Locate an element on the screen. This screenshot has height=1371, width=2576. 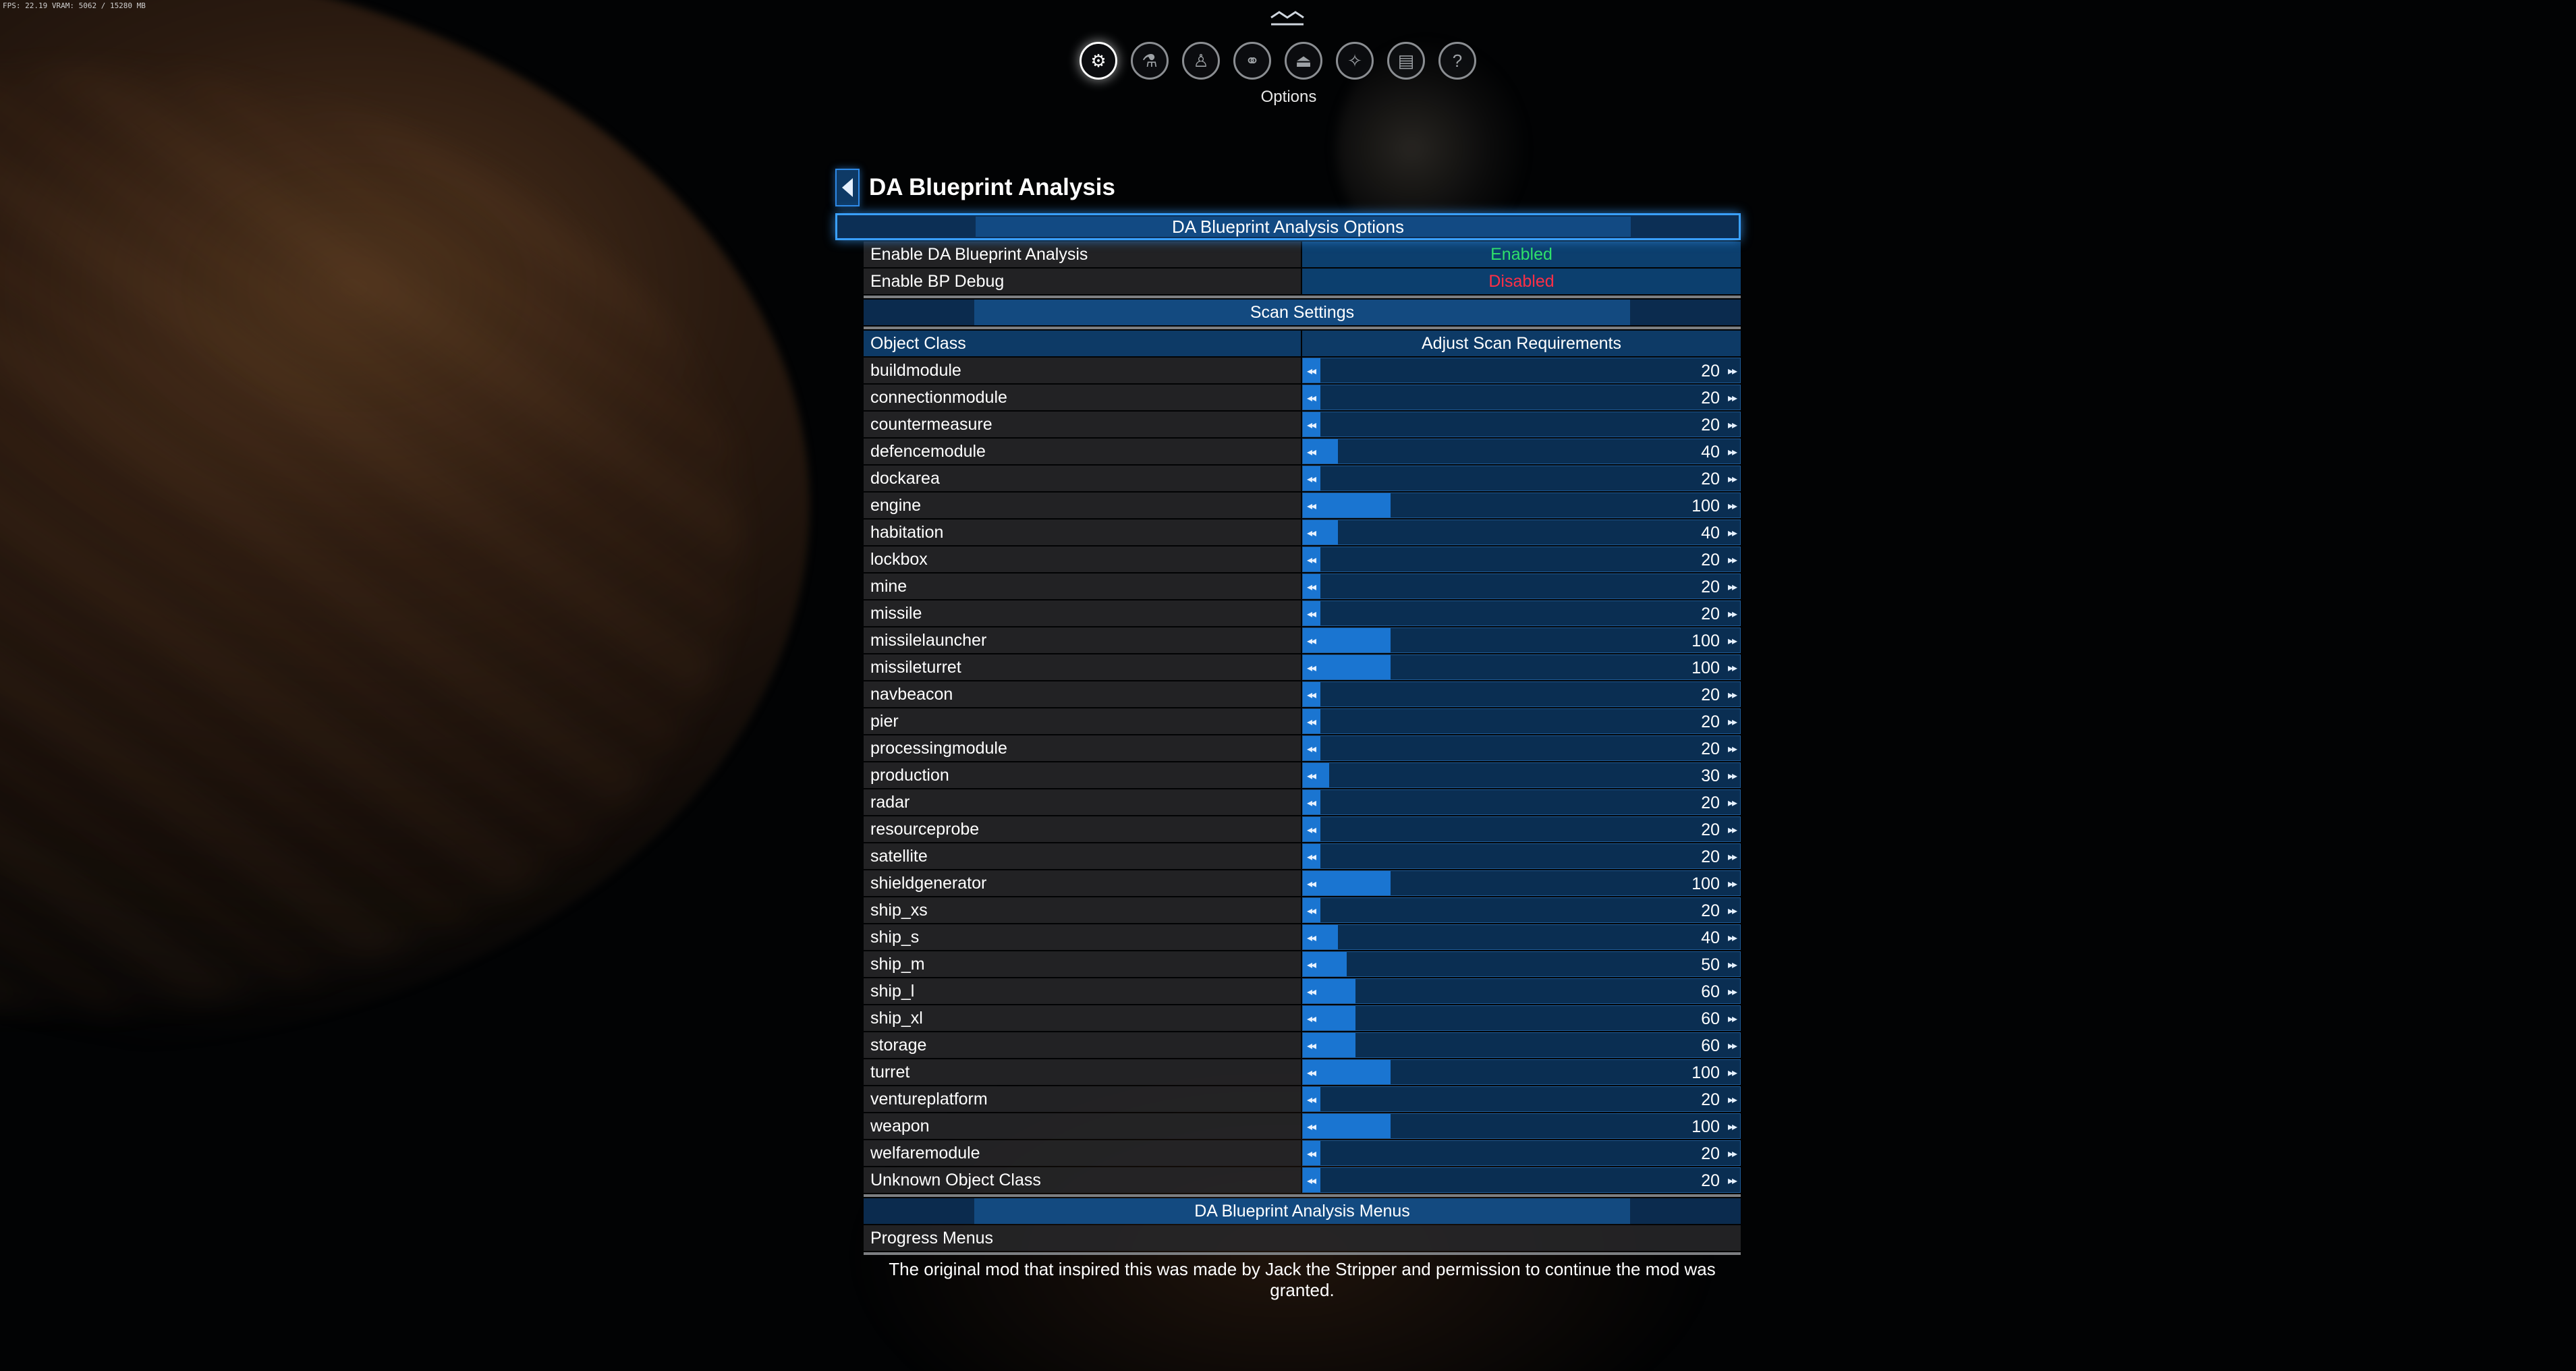
options-section-header: DA Blueprint Analysis Options is located at coordinates (1288, 226).